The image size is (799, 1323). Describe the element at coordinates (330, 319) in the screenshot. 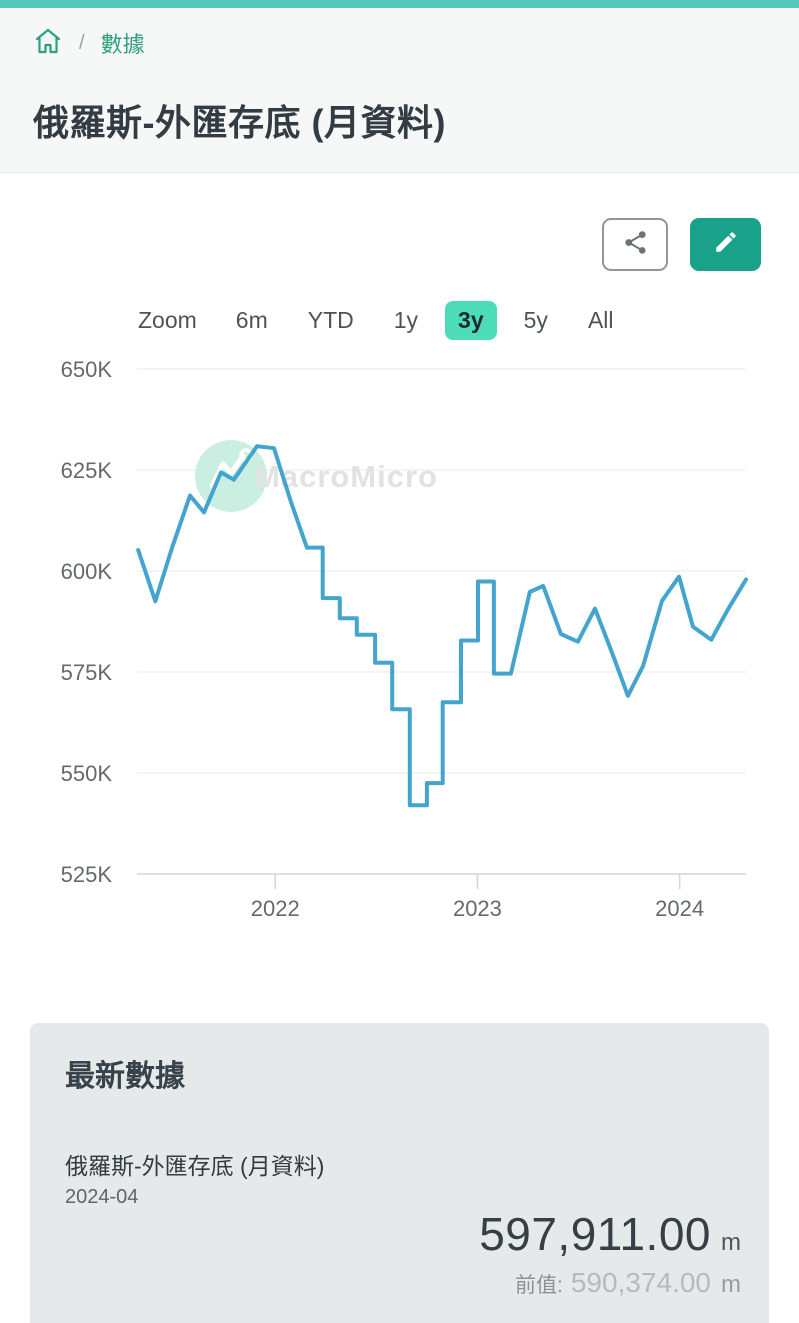

I see `range-ytd: YTD` at that location.